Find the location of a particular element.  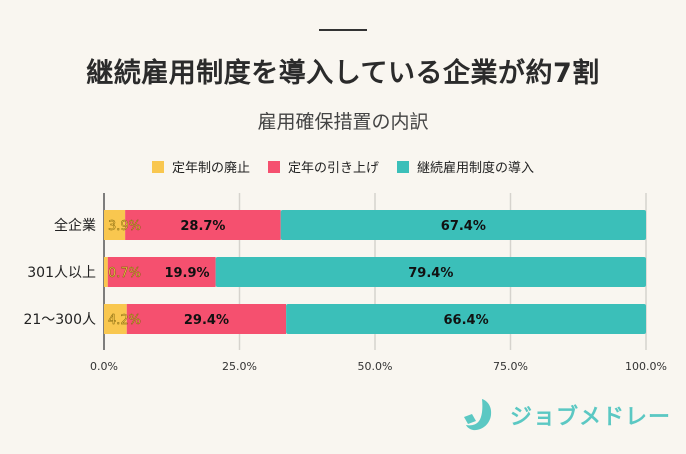

x-tick-label: 25.0% is located at coordinates (239, 366).